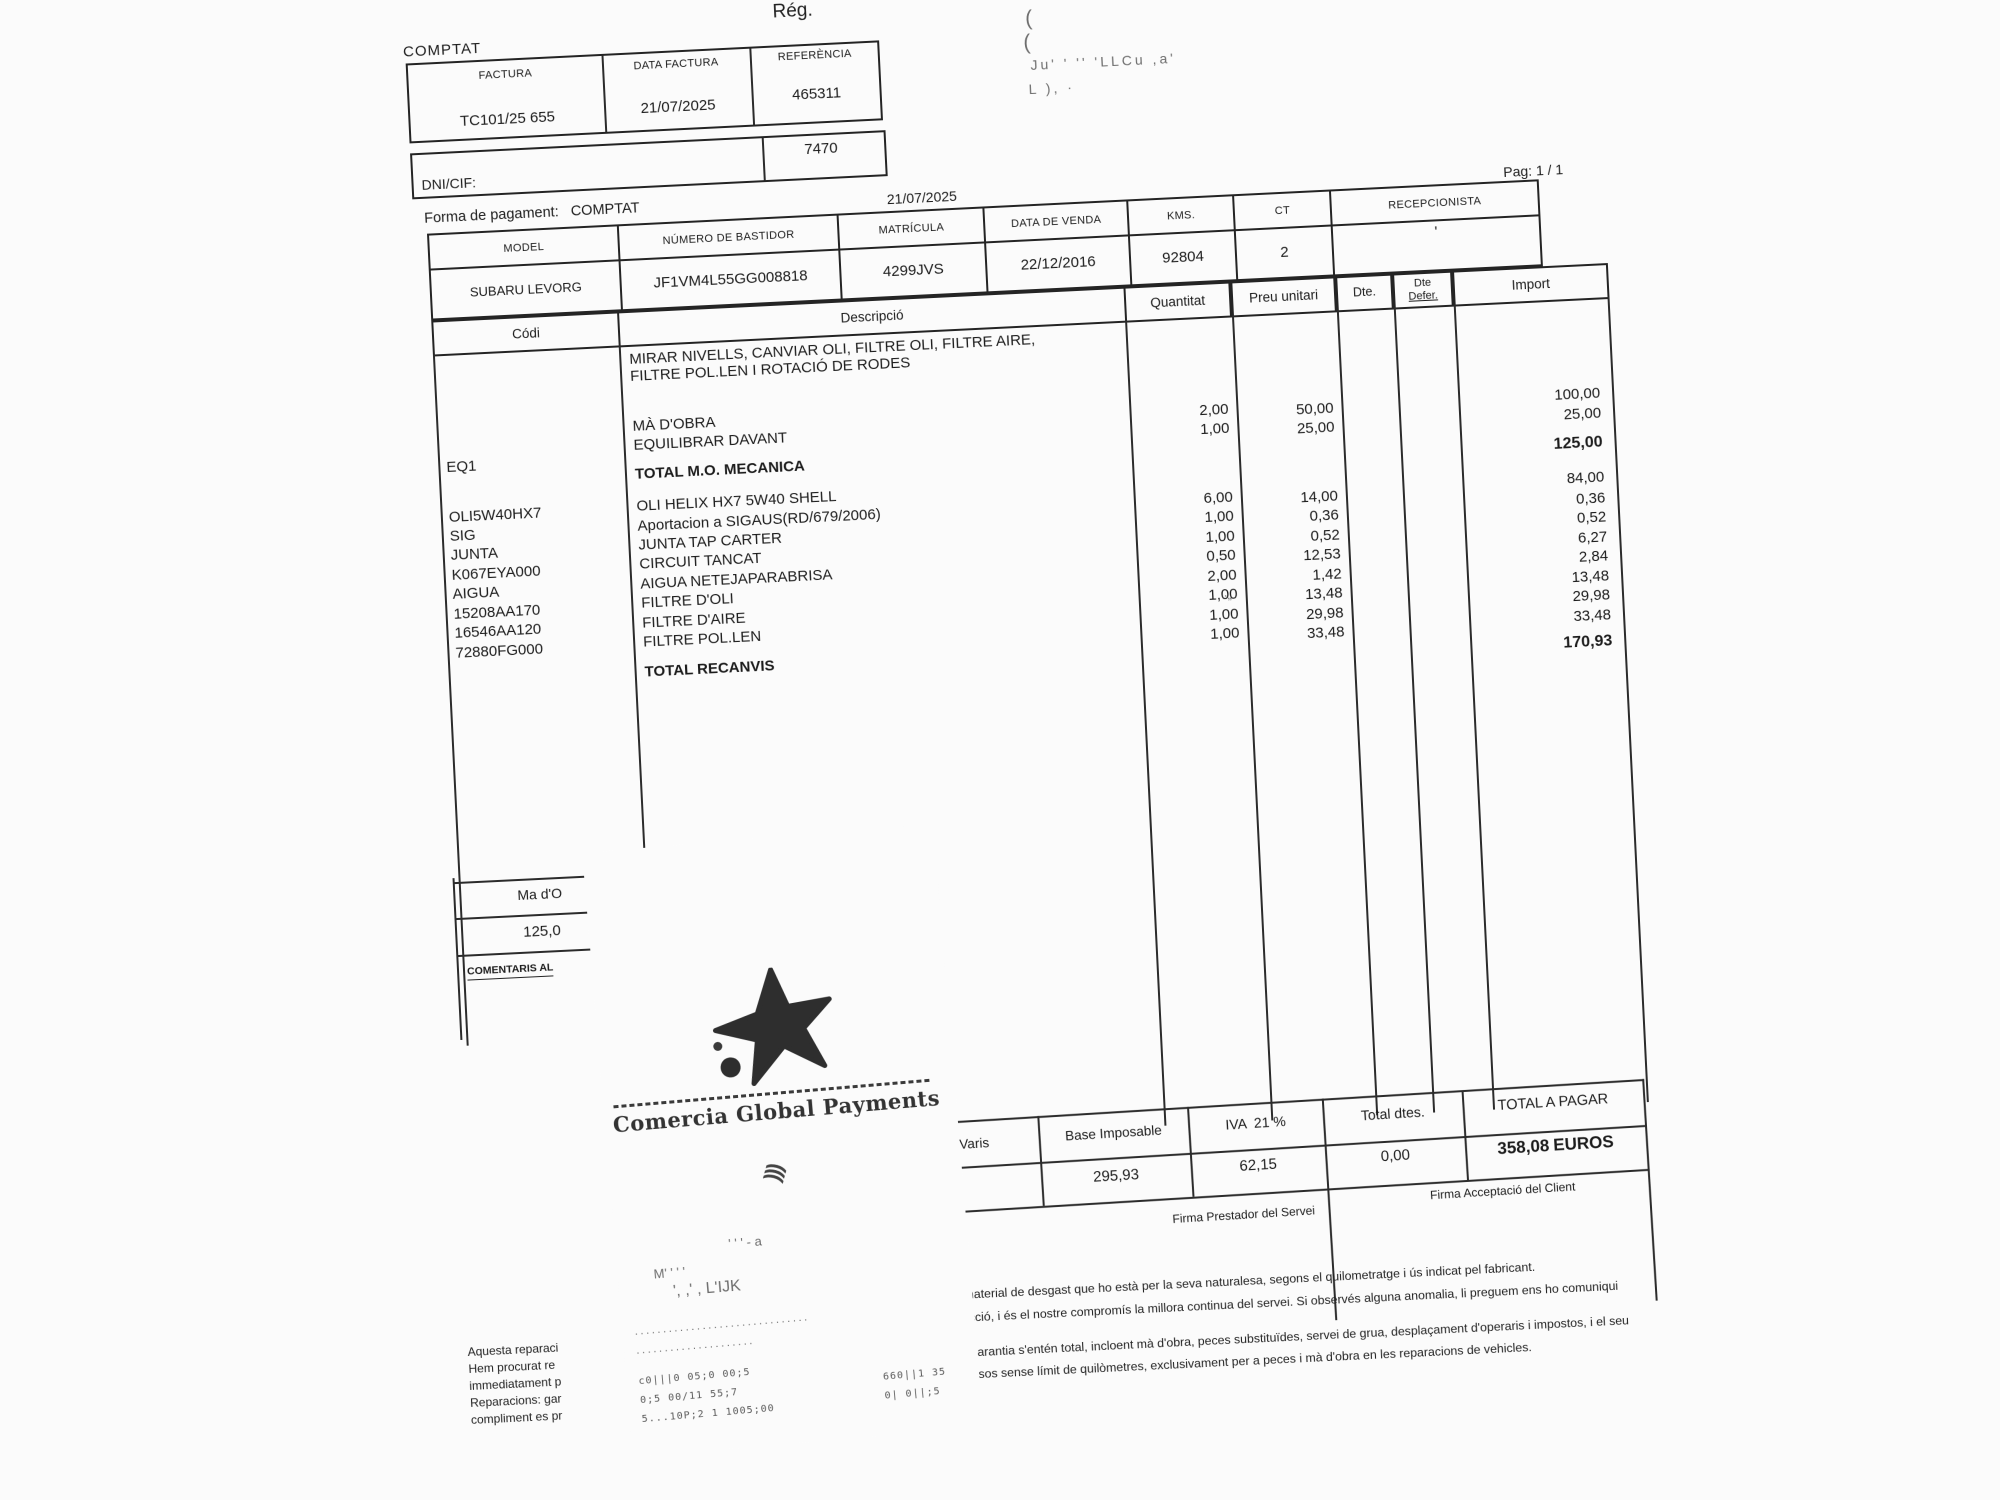  Describe the element at coordinates (1285, 252) in the screenshot. I see `ct-value: 2` at that location.